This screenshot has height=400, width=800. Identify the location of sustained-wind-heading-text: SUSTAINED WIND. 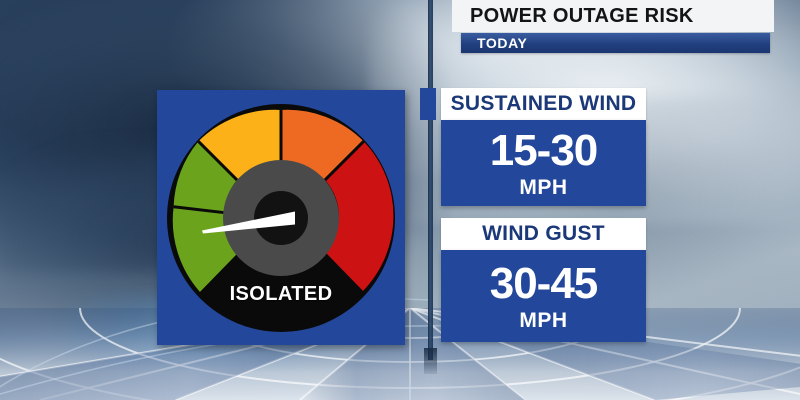
(543, 103).